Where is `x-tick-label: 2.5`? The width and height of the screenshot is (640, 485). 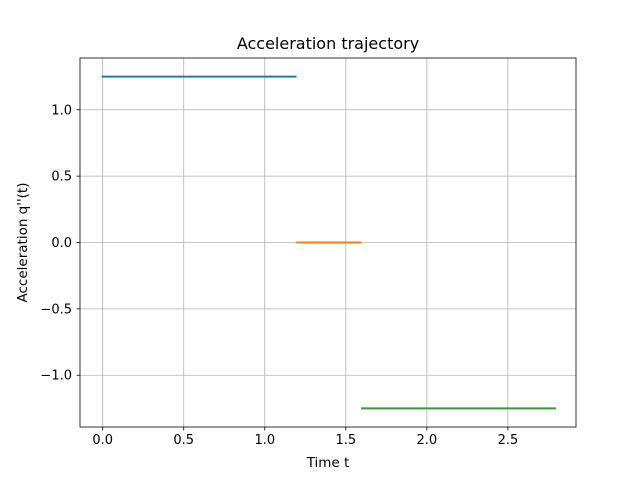 x-tick-label: 2.5 is located at coordinates (508, 440).